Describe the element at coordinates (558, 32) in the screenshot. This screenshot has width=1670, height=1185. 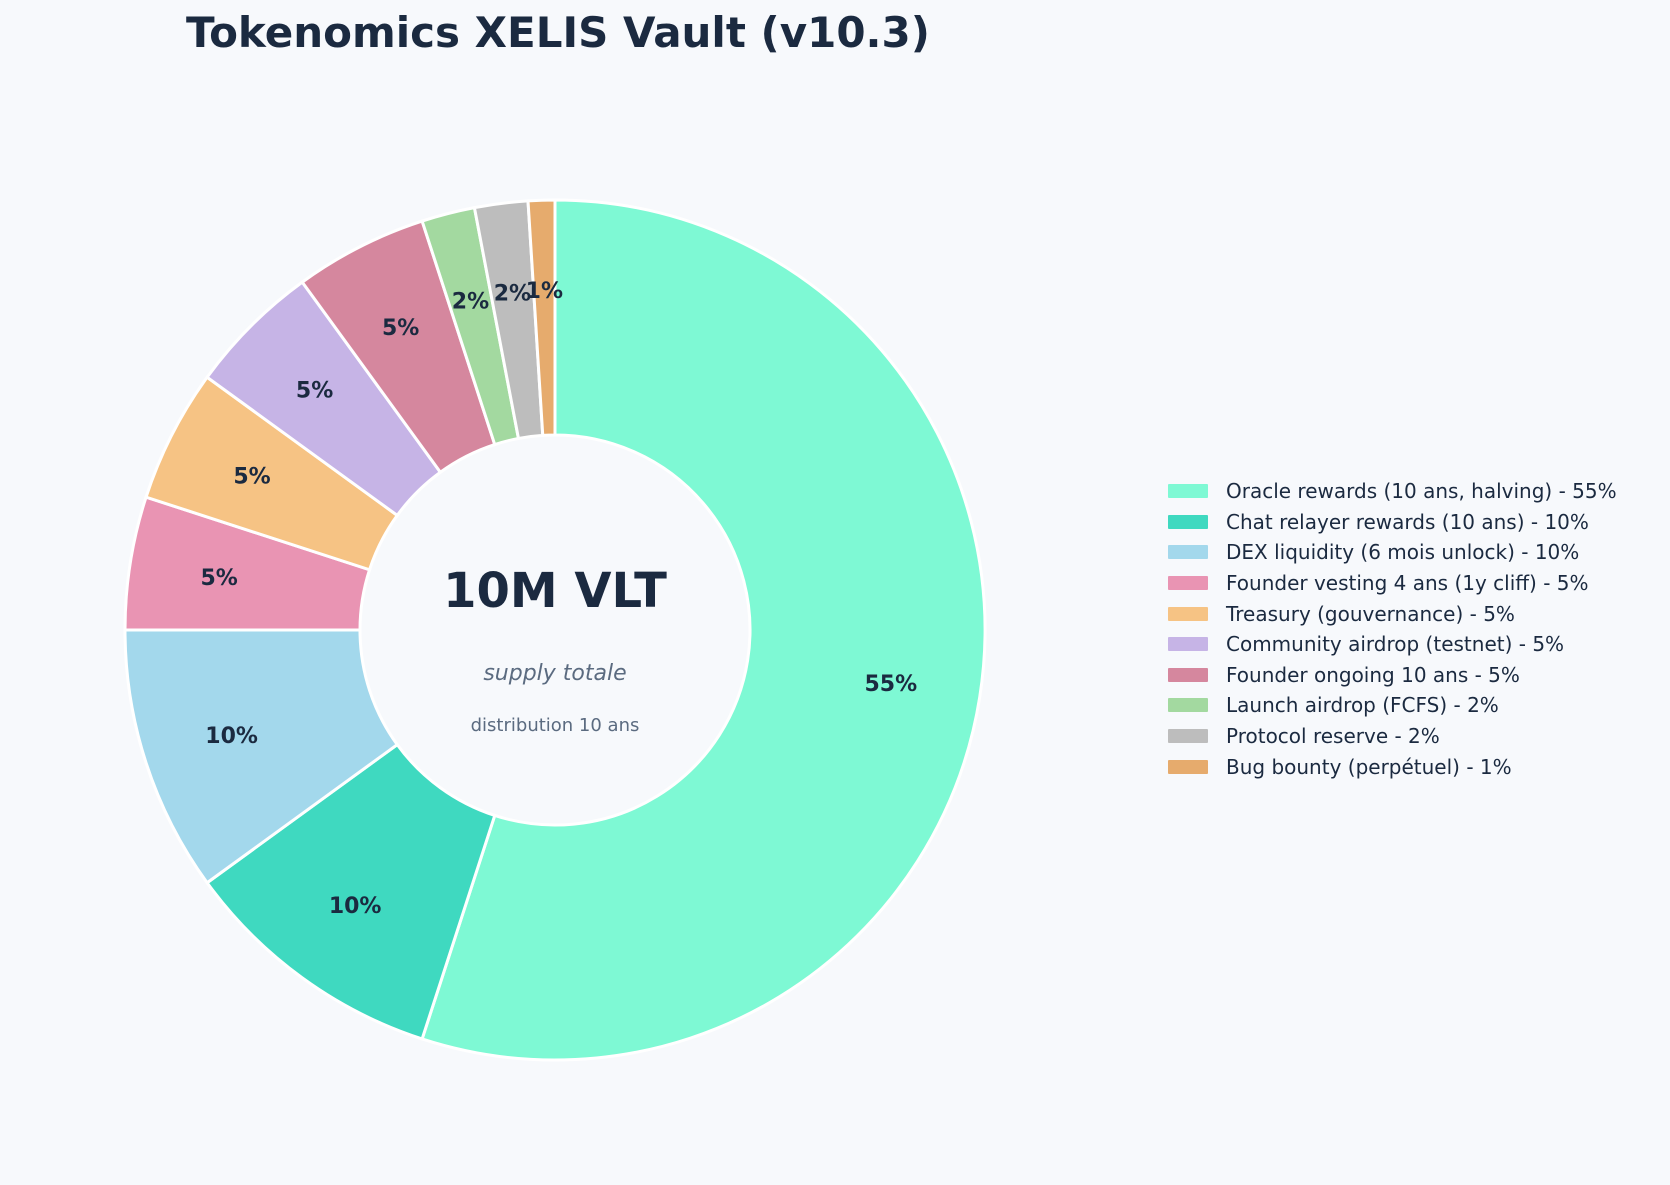
I see `chart-title: Tokenomics XELIS Vault (v10.3)` at that location.